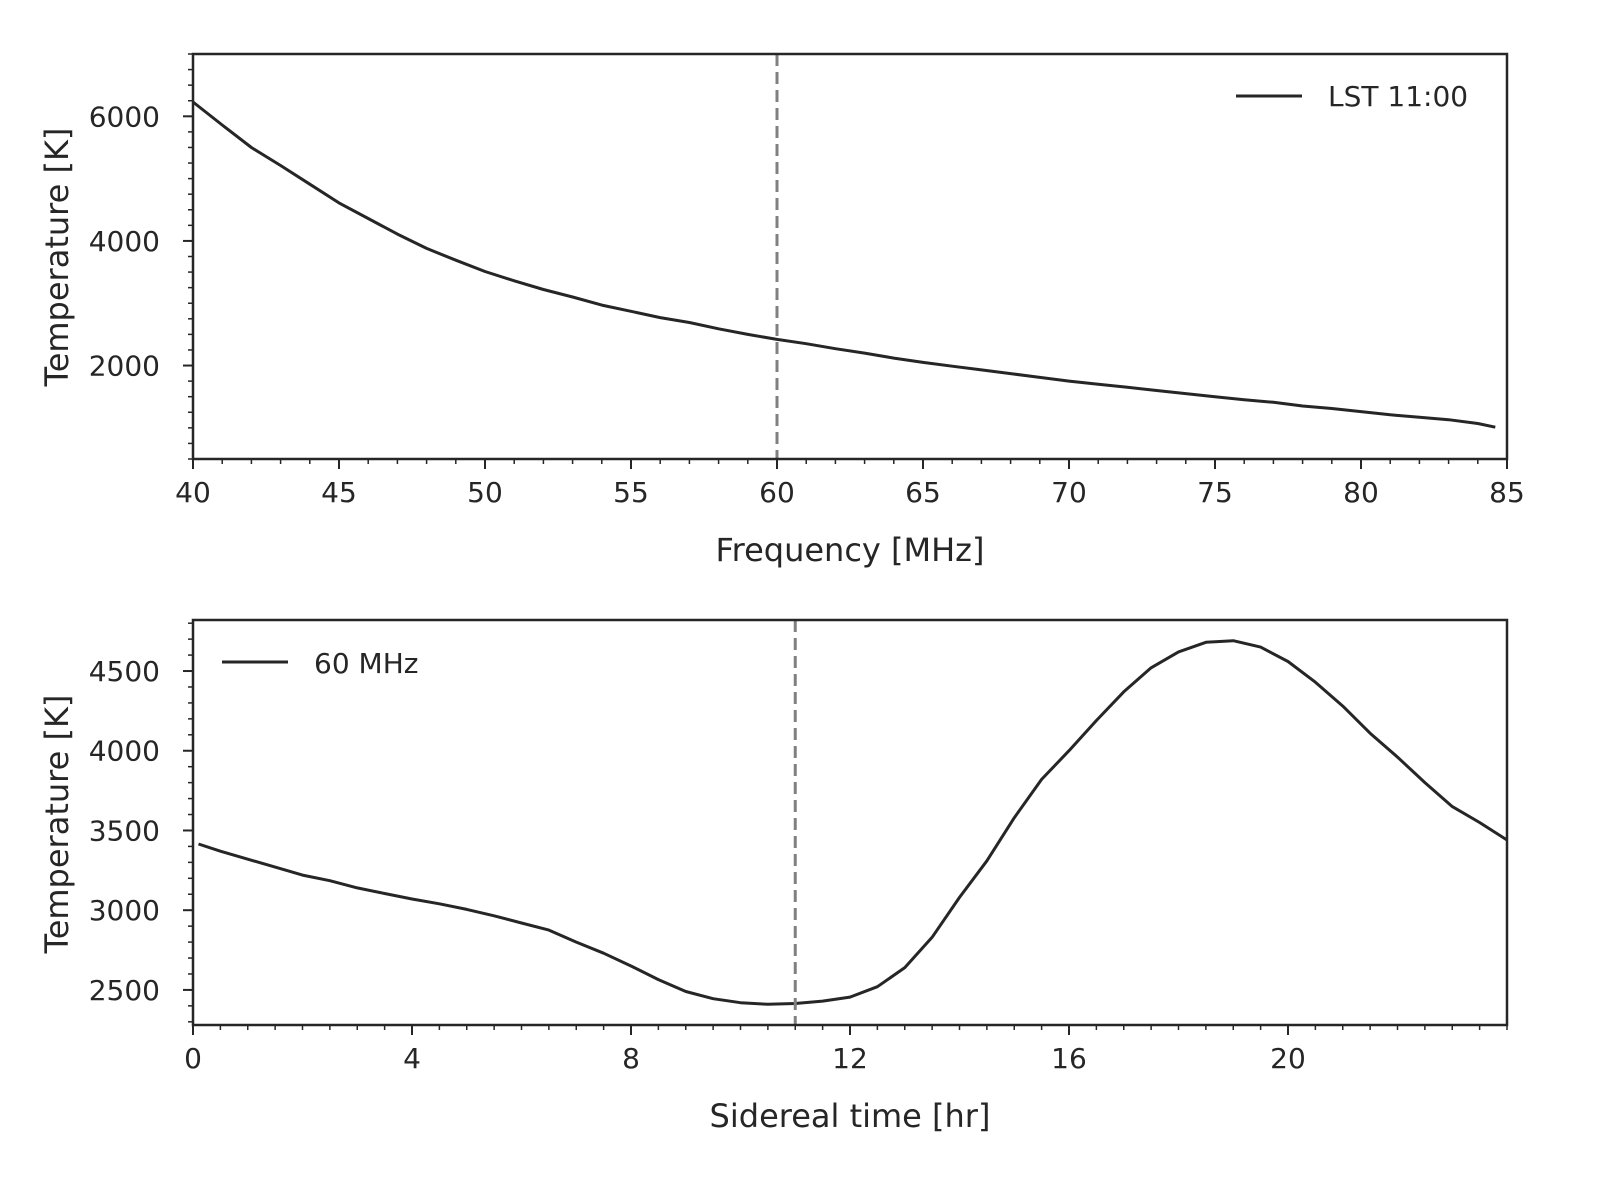 The width and height of the screenshot is (1600, 1200). What do you see at coordinates (57, 258) in the screenshot?
I see `top-y-axis-label: Temperature [K]` at bounding box center [57, 258].